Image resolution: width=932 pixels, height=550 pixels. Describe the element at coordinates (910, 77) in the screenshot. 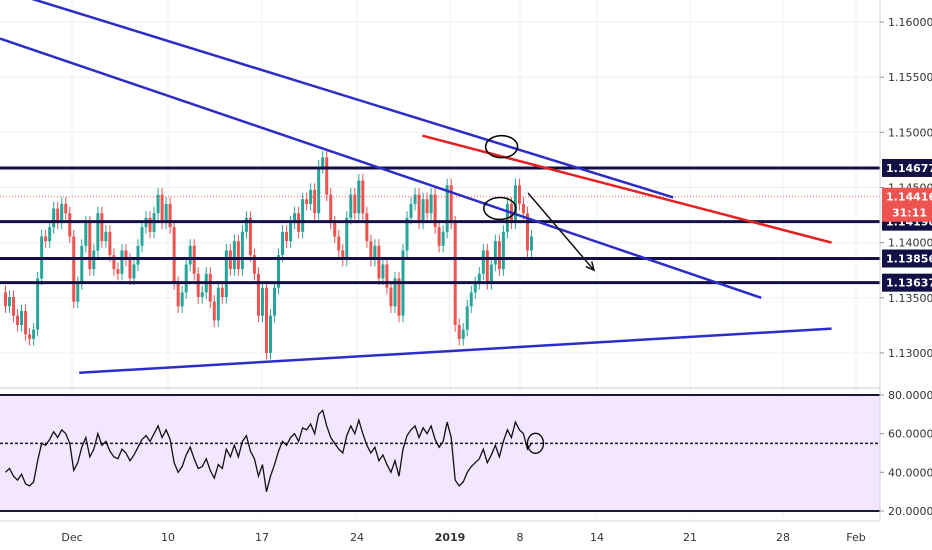

I see `price-tick-label: 1.15500` at that location.